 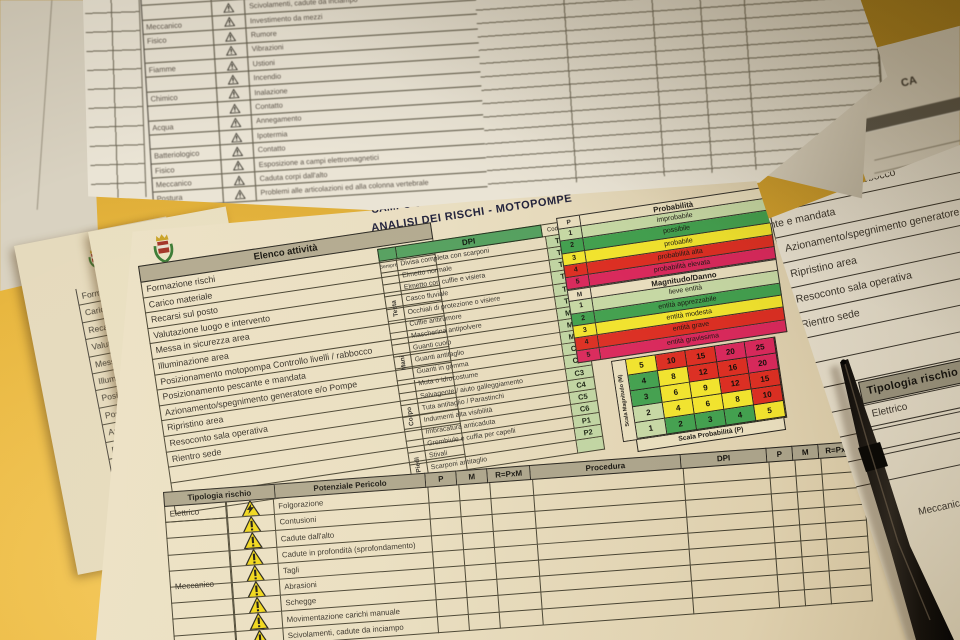 I want to click on hazard-row: Meccanico Caduta corpi dall'alto, so click(x=319, y=176).